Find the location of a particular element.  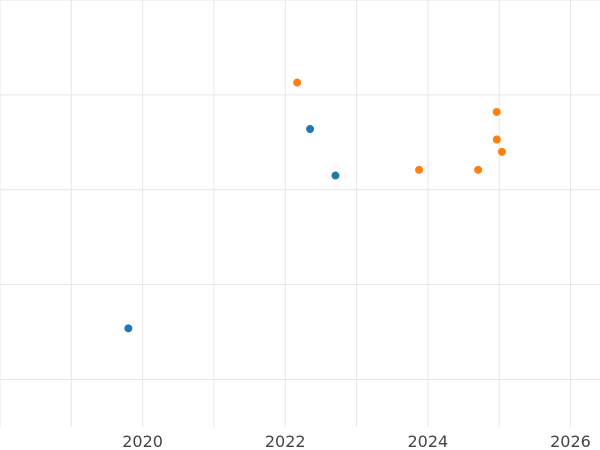

x-tick-label: 2022 is located at coordinates (285, 441).